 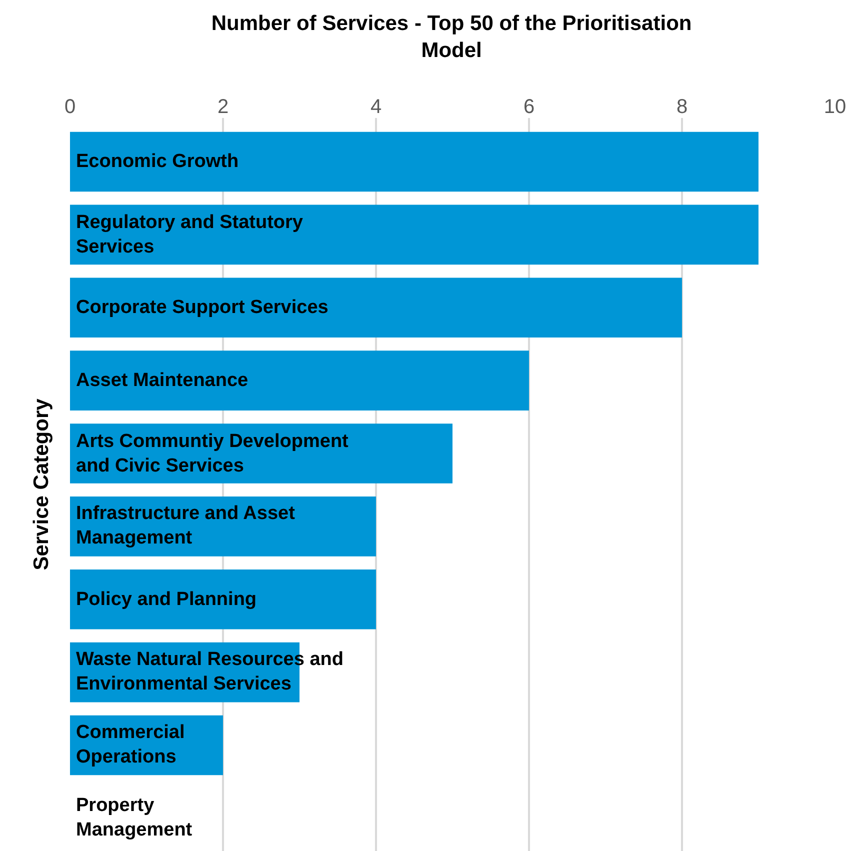 What do you see at coordinates (134, 818) in the screenshot?
I see `y-tick-label: Property Management` at bounding box center [134, 818].